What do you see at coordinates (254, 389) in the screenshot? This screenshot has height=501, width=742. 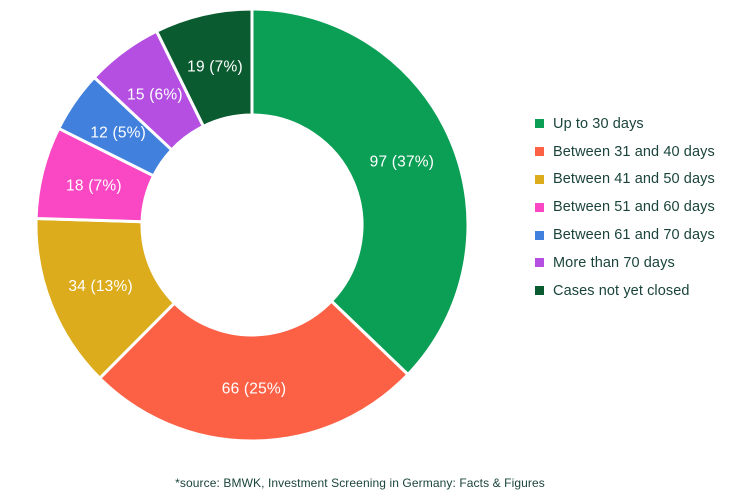 I see `segment-data-label-1: 66 (25%)` at bounding box center [254, 389].